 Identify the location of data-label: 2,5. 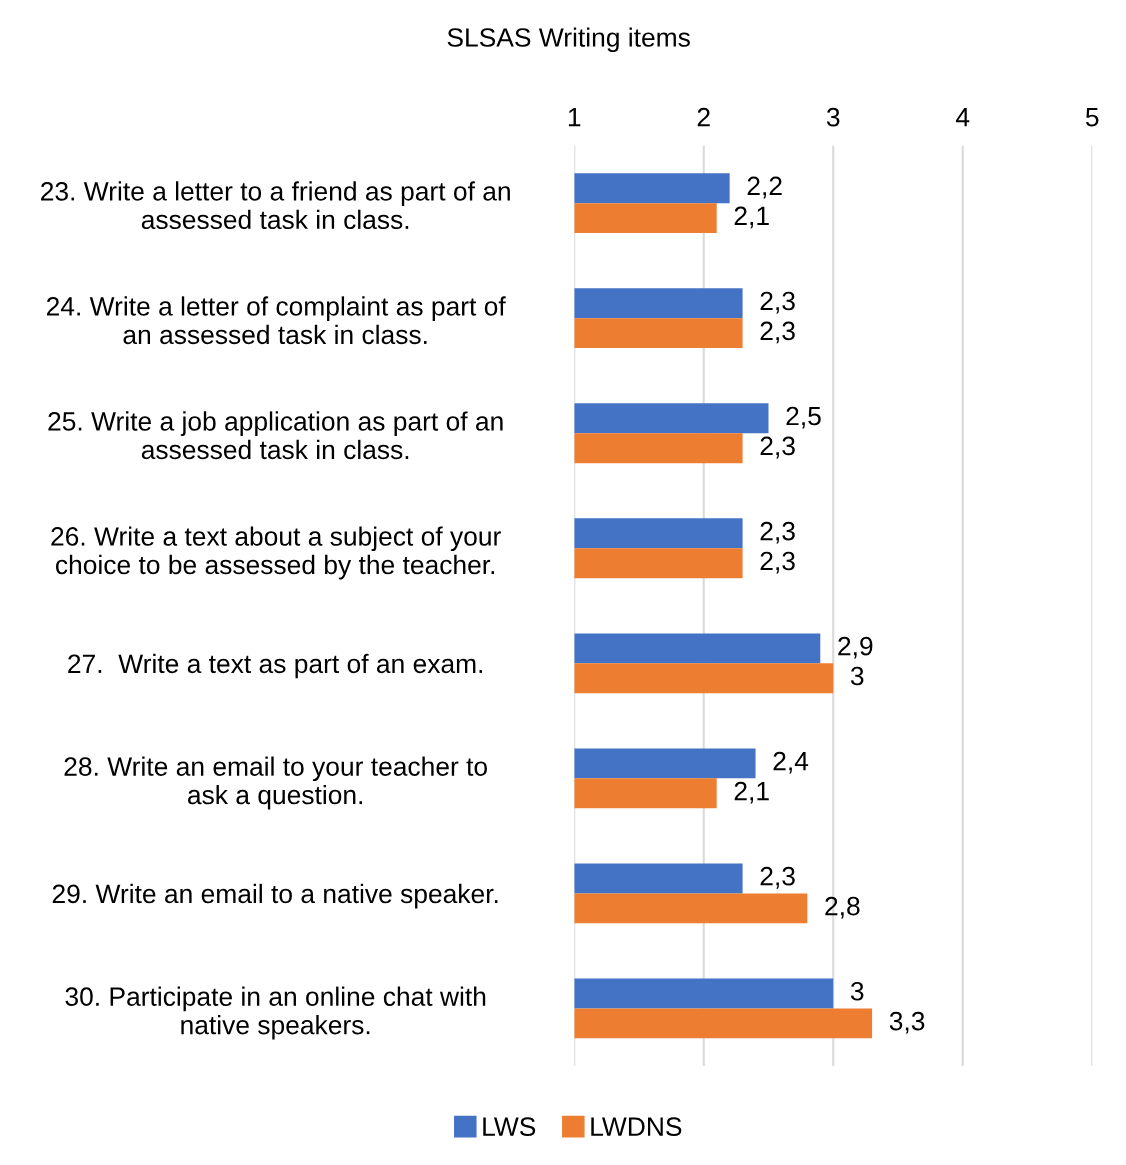
(803, 417).